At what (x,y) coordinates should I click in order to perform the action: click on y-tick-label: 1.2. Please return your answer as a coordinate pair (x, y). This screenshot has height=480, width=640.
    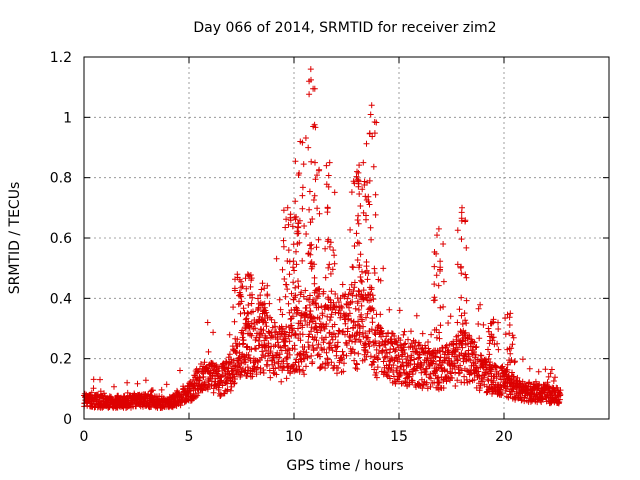
    Looking at the image, I should click on (61, 58).